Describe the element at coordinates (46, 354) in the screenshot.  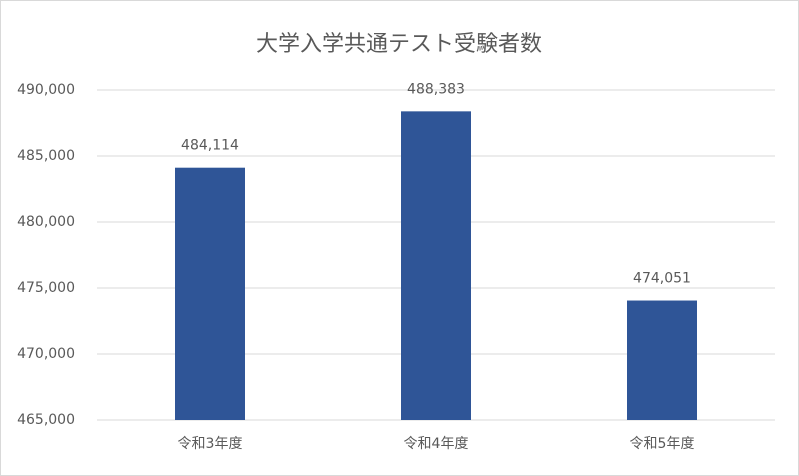
I see `y-tick-label: 470,000` at that location.